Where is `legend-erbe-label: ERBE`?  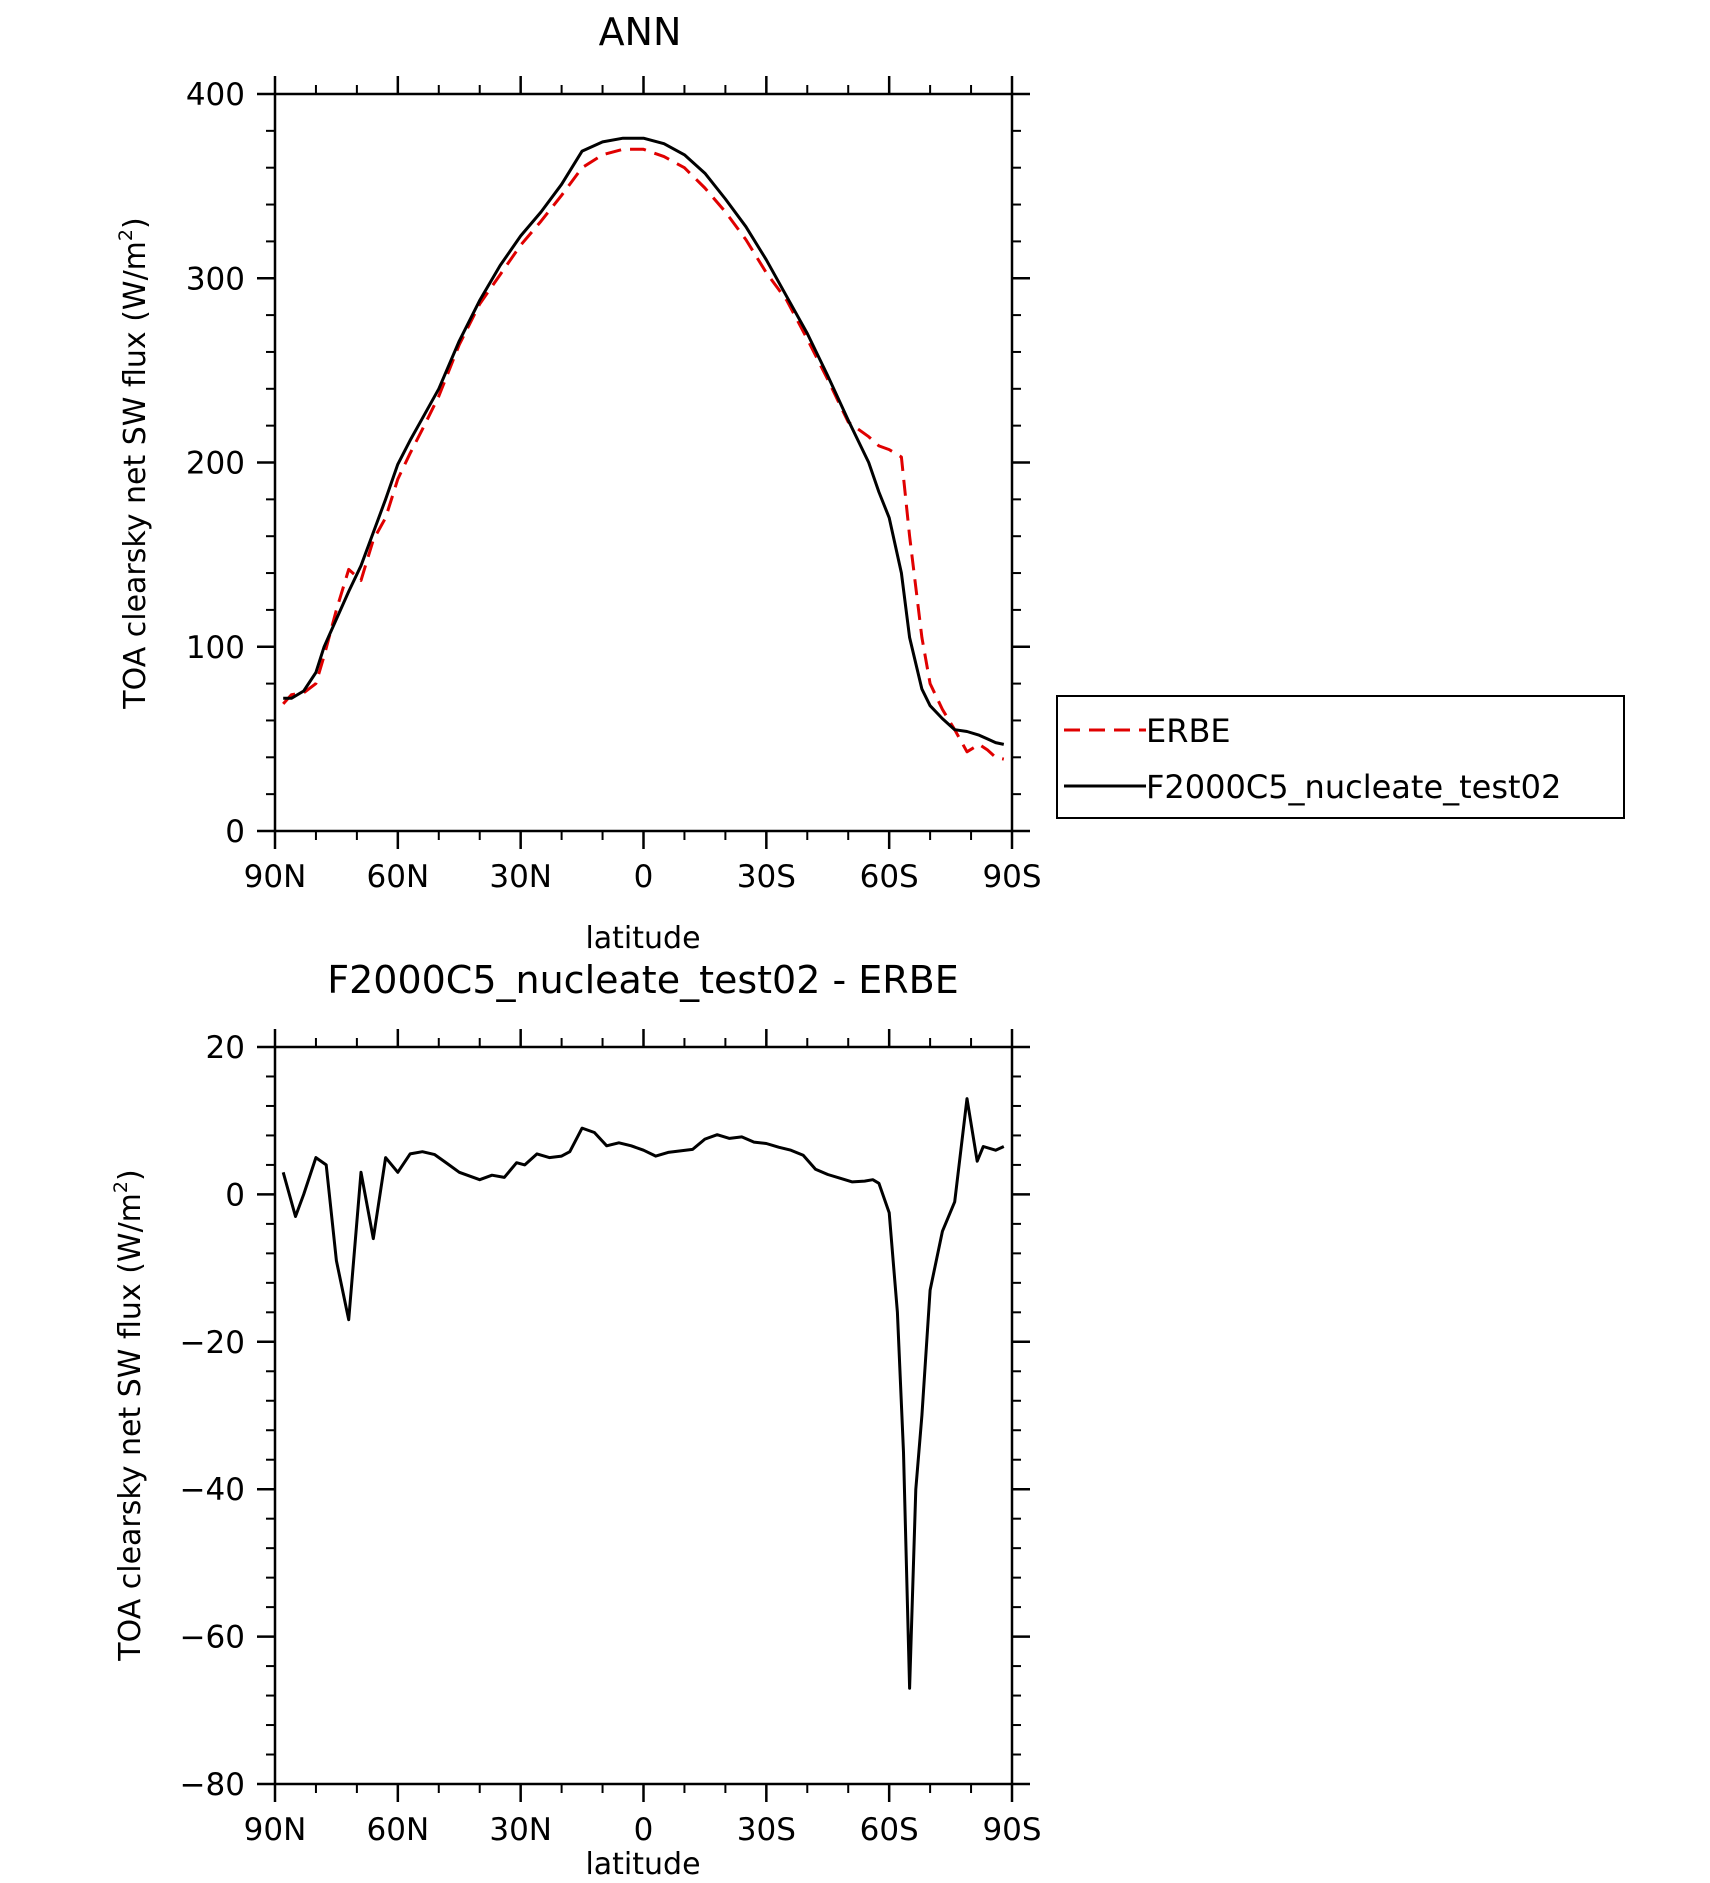 legend-erbe-label: ERBE is located at coordinates (1188, 731).